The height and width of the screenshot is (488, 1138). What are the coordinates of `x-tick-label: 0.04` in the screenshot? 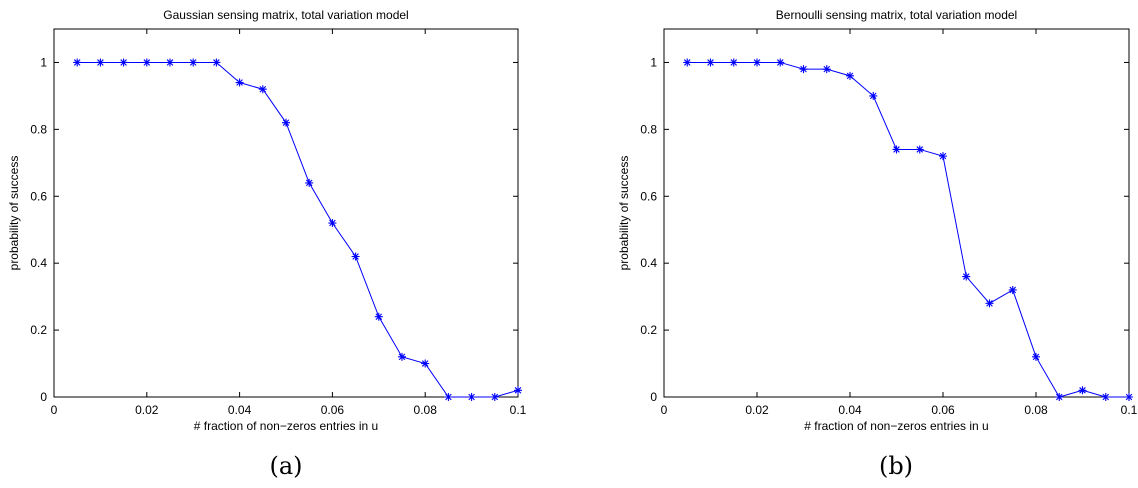 It's located at (240, 410).